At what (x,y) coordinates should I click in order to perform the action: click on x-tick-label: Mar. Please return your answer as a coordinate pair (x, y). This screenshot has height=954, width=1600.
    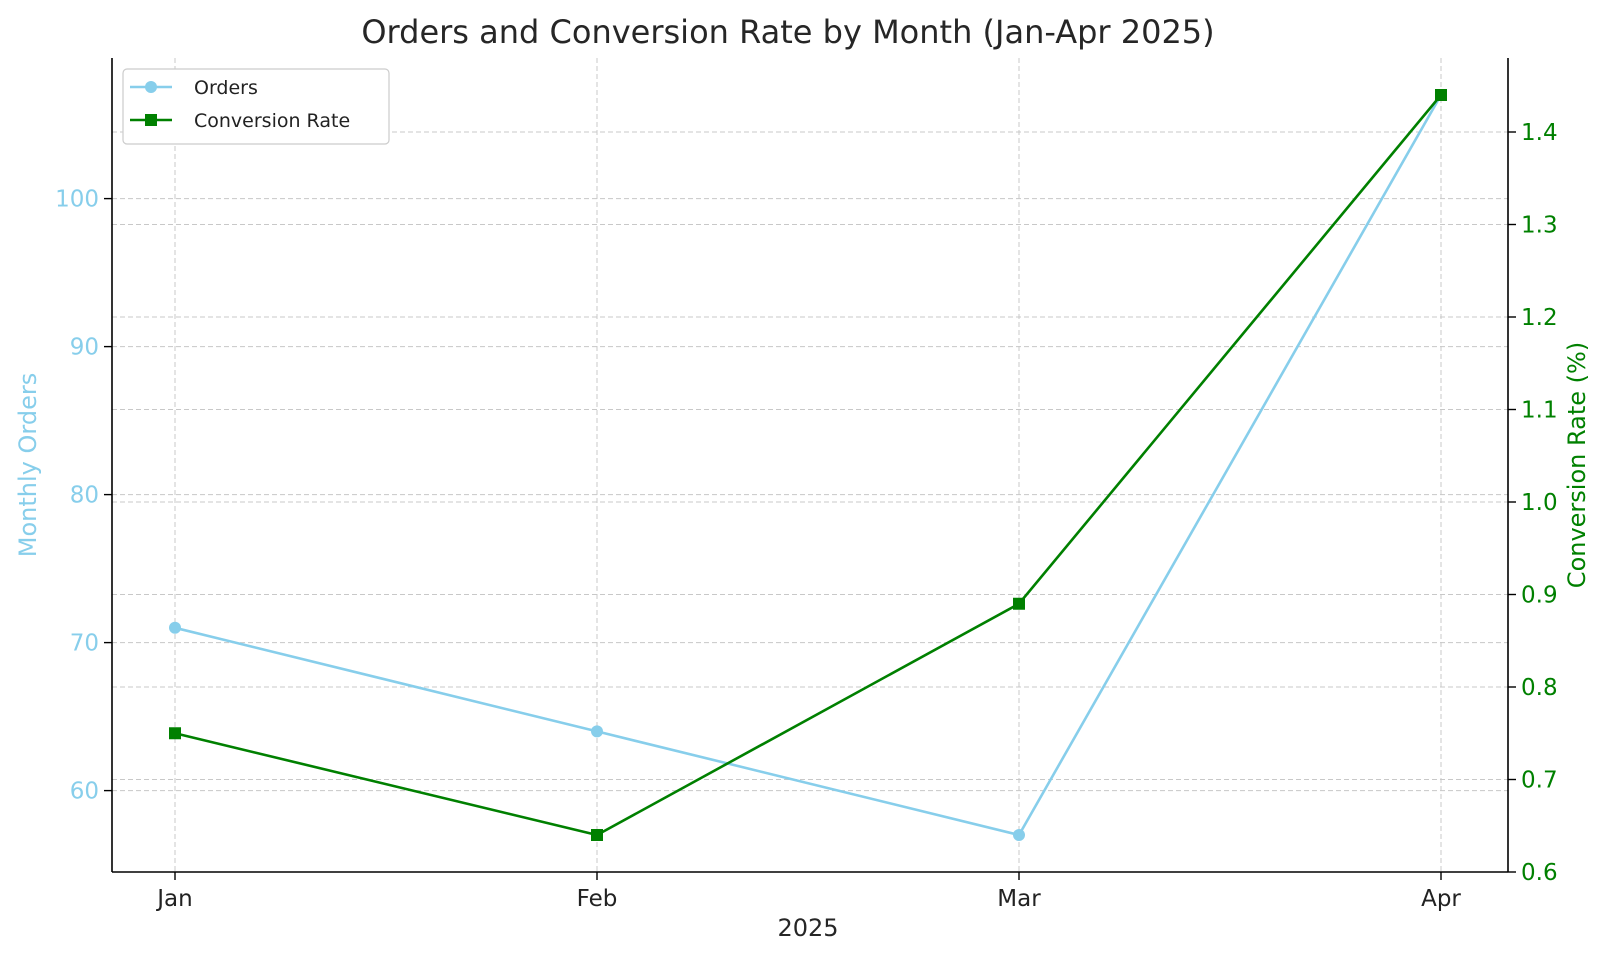
    Looking at the image, I should click on (1019, 899).